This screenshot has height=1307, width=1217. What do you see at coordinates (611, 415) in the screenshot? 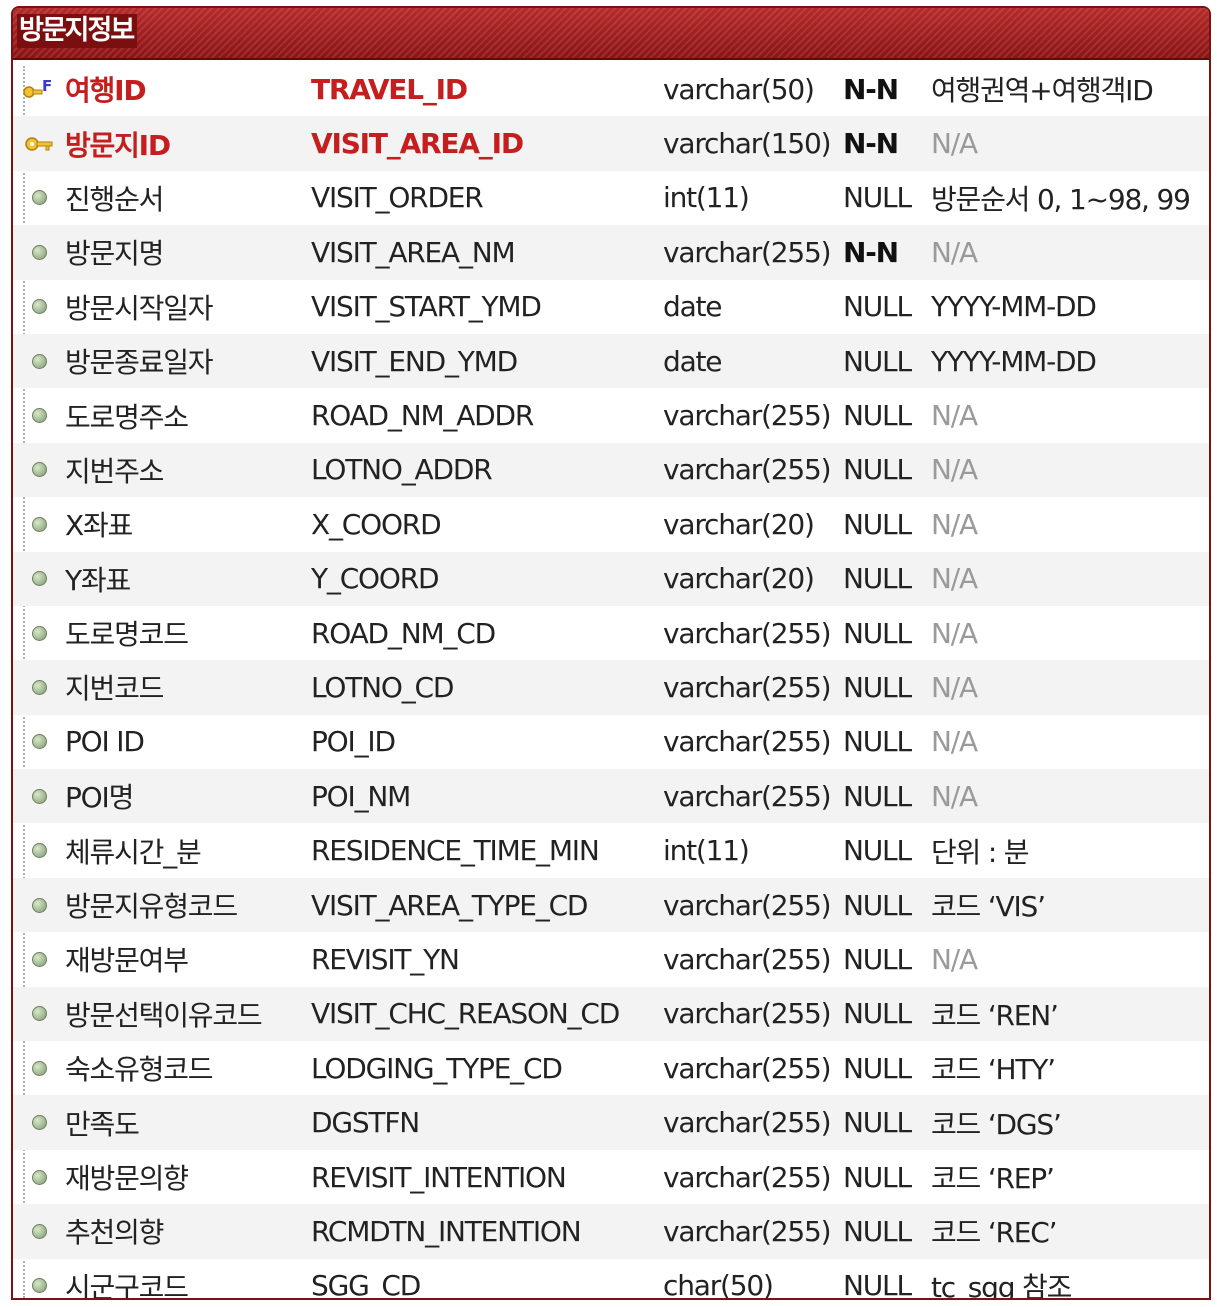
I see `attribute-row: 도로명주소 ROAD_NM_ADDR varchar(255) NULL N/A` at bounding box center [611, 415].